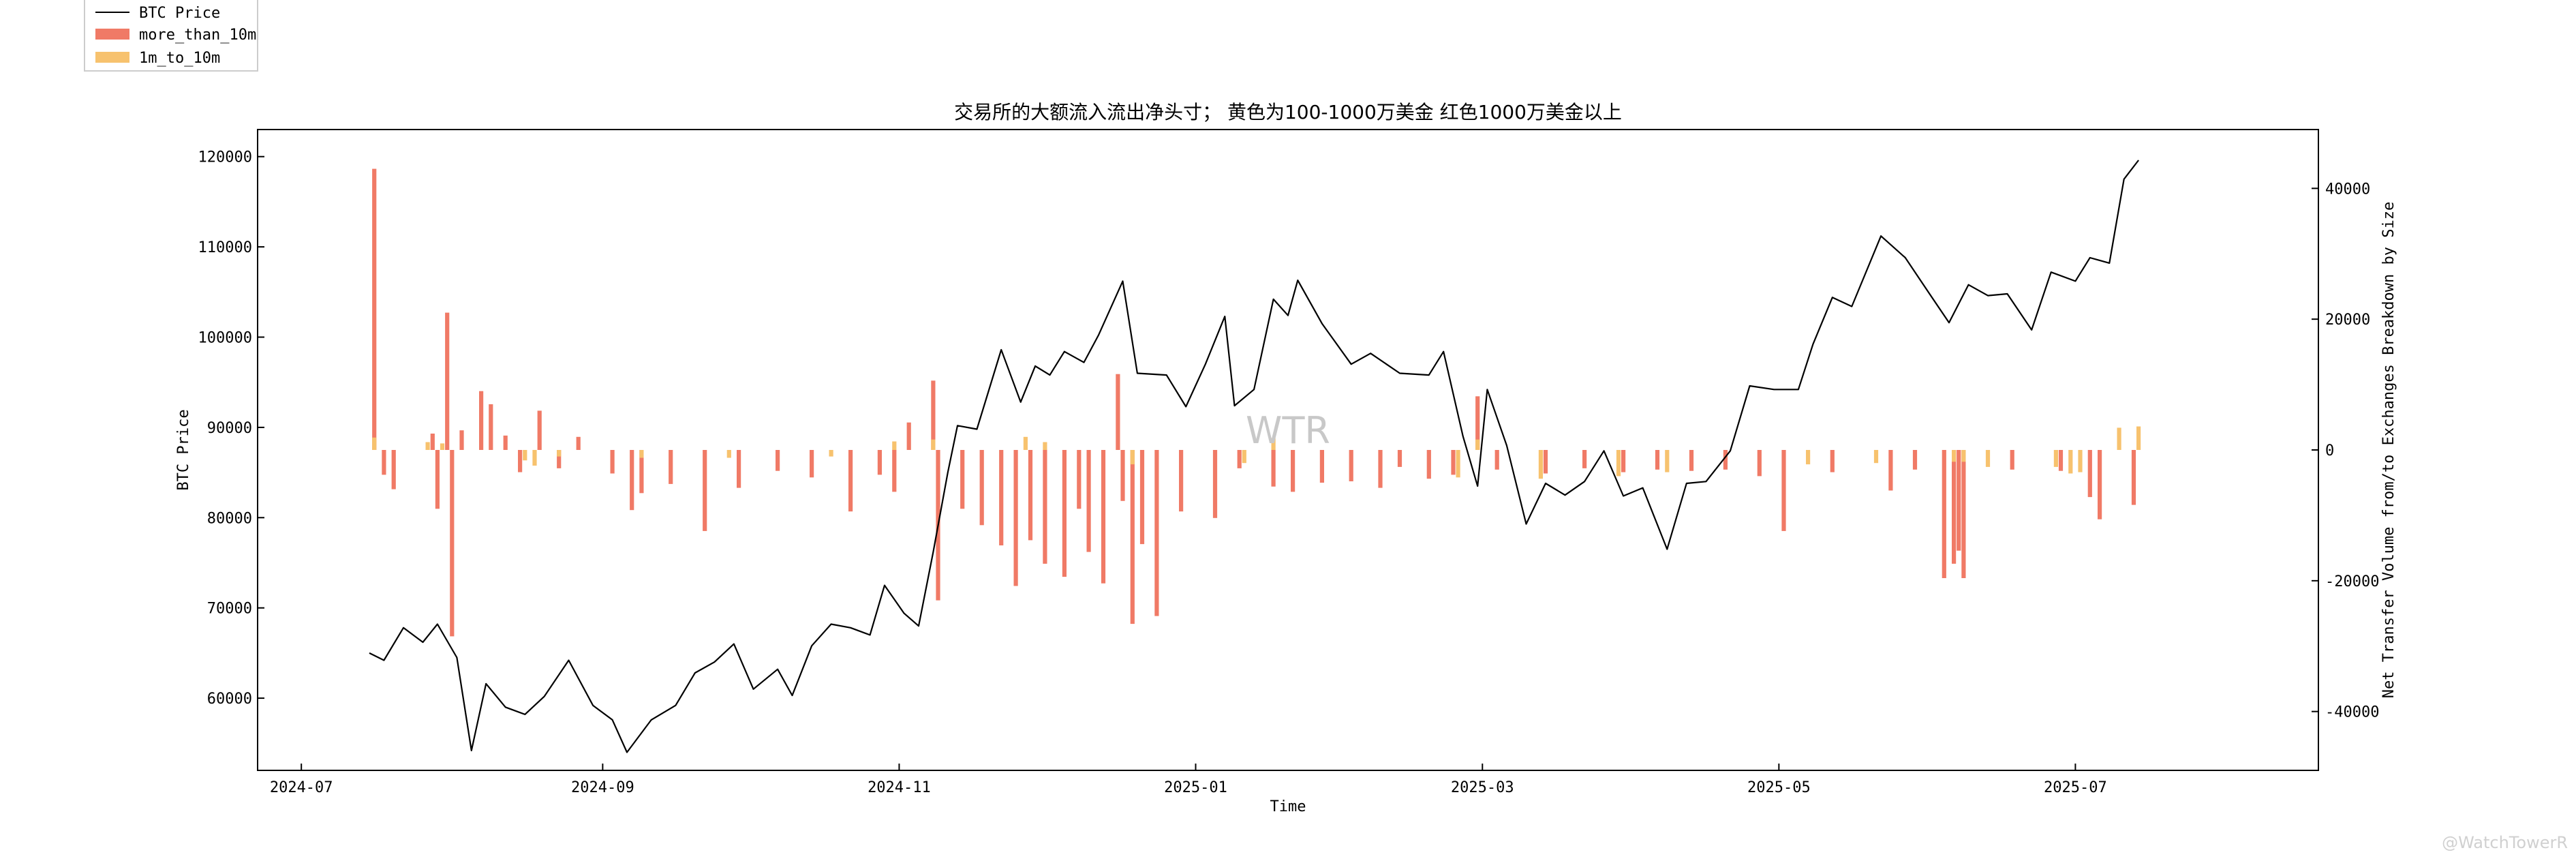 This screenshot has height=859, width=2576. Describe the element at coordinates (230, 609) in the screenshot. I see `y-left-tick-label-70000: 70000` at that location.